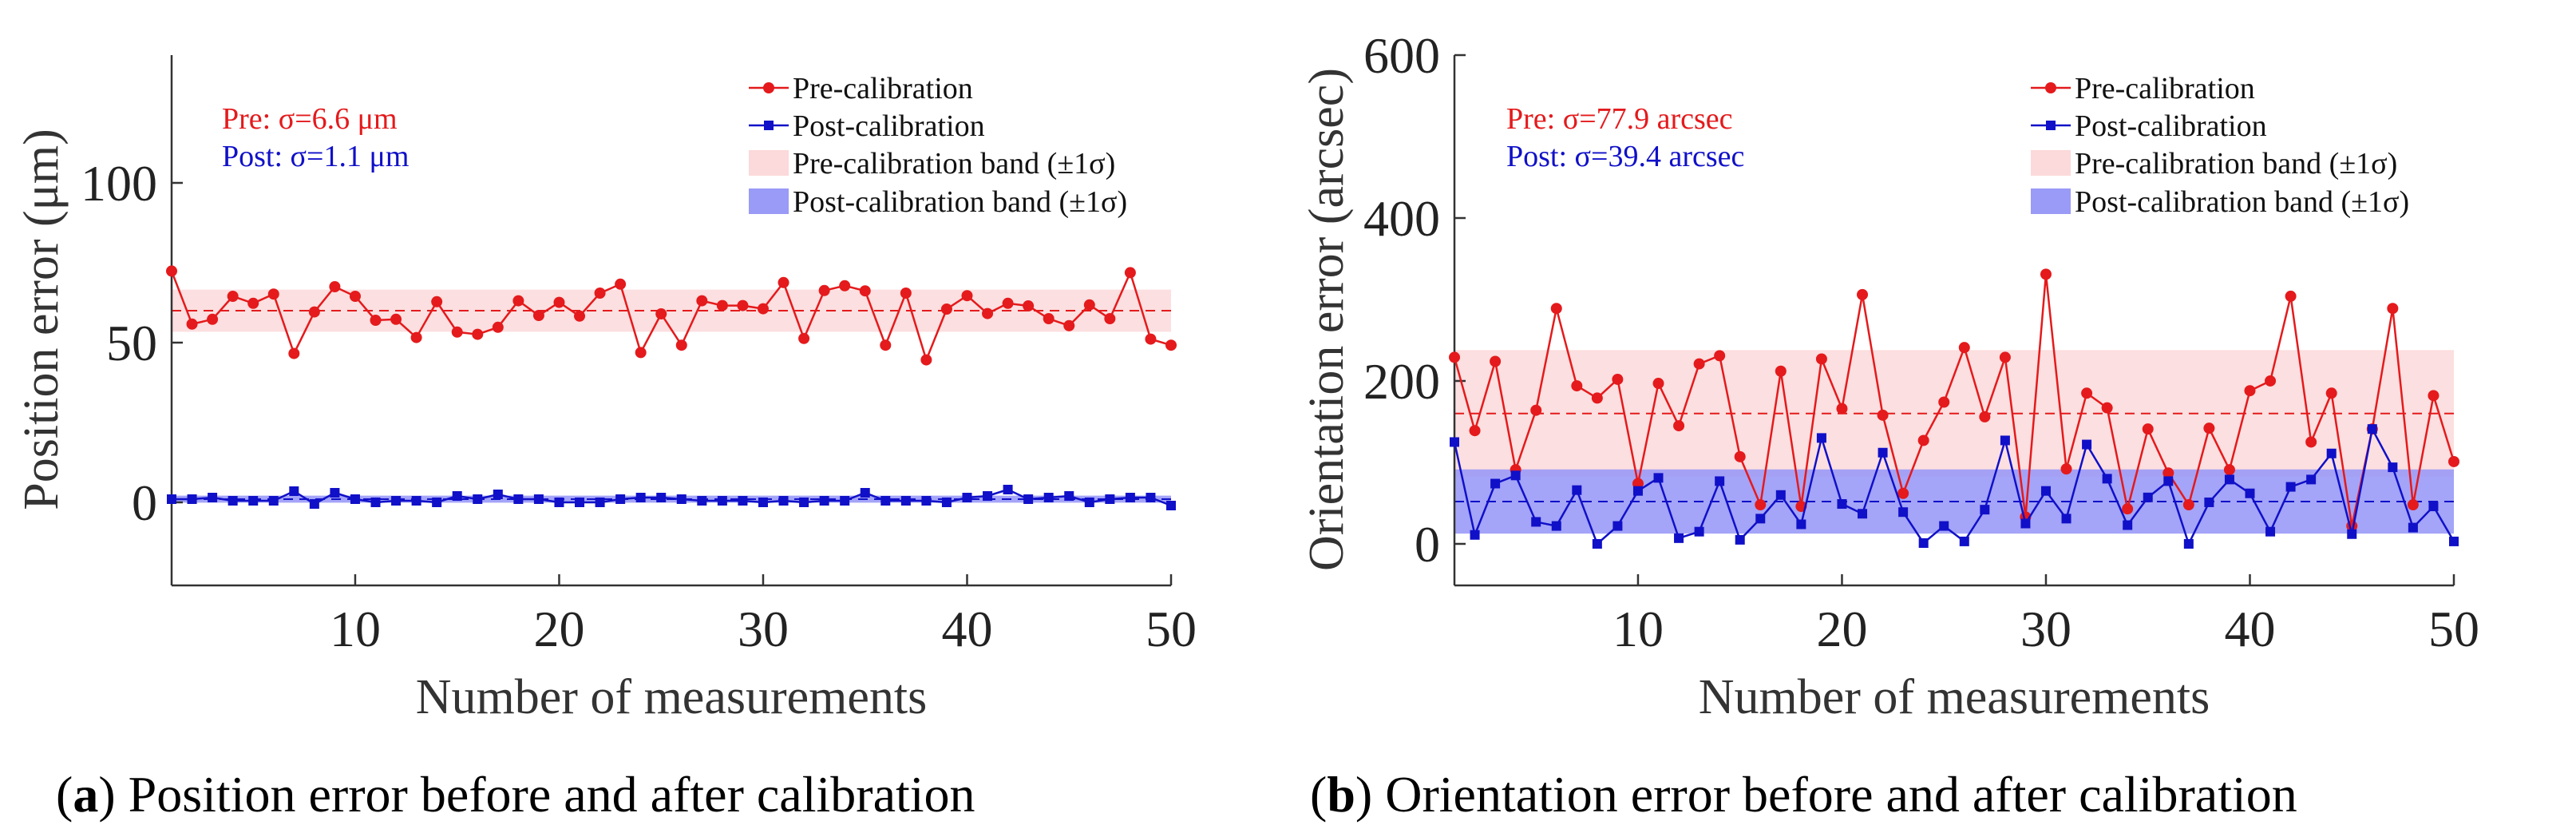 The width and height of the screenshot is (2576, 833). I want to click on post-sigma-annotation: Post: σ=1.1 μm, so click(315, 156).